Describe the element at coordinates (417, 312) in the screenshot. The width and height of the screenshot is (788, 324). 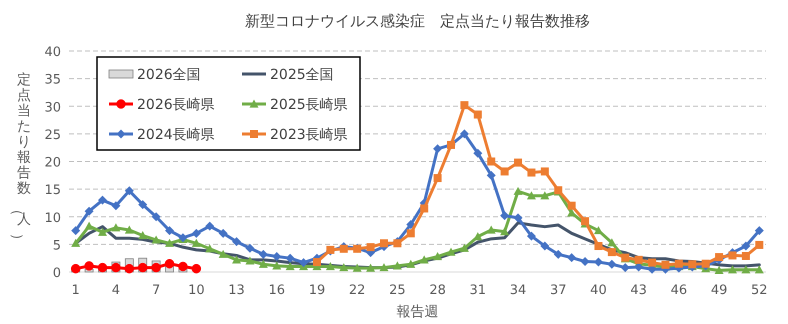
I see `x-axis-title: 報告週` at that location.